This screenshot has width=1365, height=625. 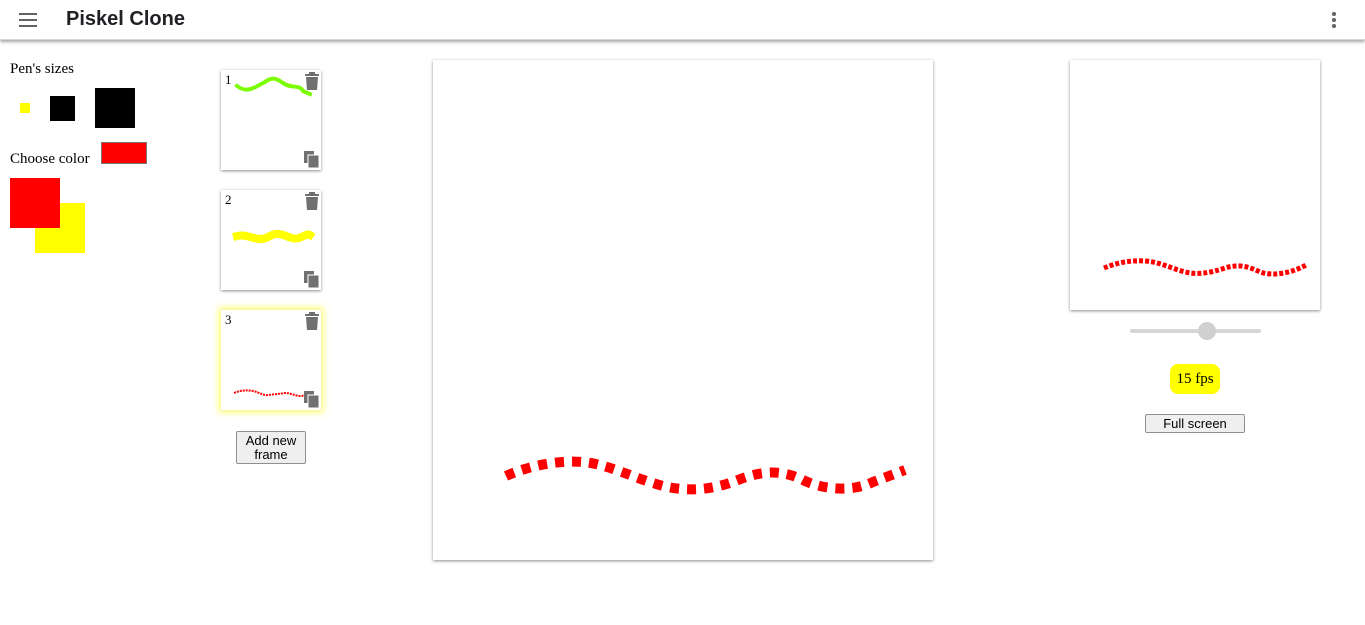 I want to click on fps-slider-thumb, so click(x=1207, y=331).